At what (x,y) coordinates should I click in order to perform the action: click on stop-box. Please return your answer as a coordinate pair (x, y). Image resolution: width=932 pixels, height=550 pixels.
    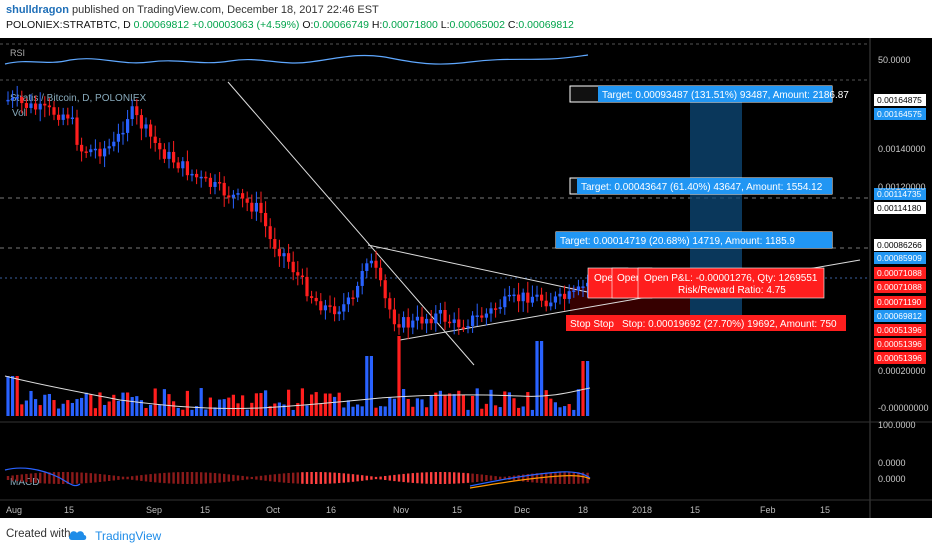
    Looking at the image, I should click on (706, 323).